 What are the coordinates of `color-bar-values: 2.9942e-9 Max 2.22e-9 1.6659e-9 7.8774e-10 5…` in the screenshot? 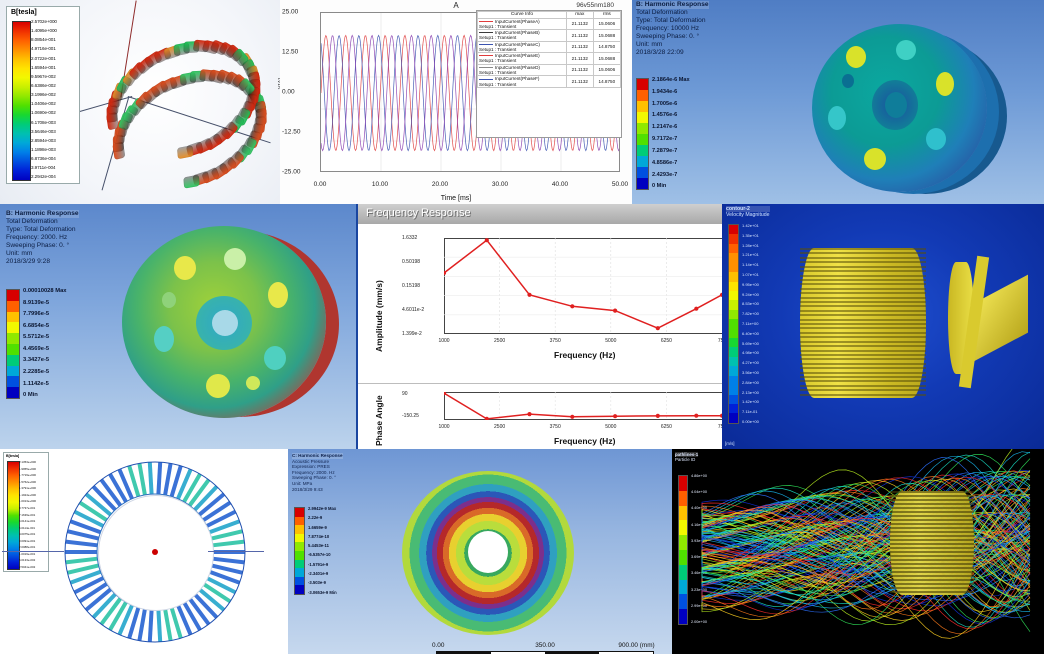 It's located at (321, 550).